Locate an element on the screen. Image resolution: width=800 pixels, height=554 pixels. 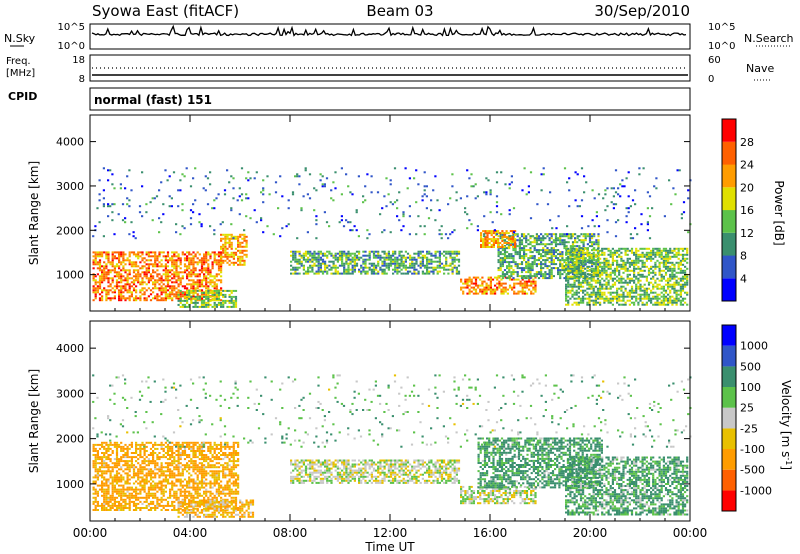
beam-title: Beam 03 is located at coordinates (399, 11).